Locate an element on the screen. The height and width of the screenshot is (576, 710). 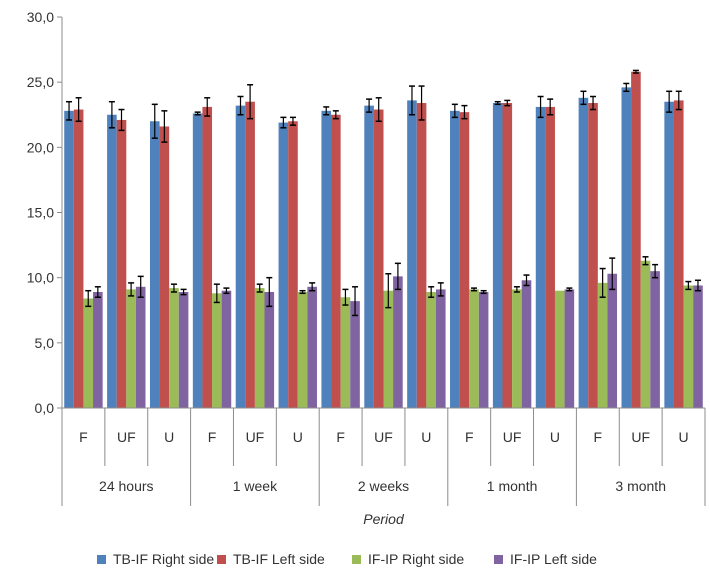
x-group-label: 1 month is located at coordinates (512, 486).